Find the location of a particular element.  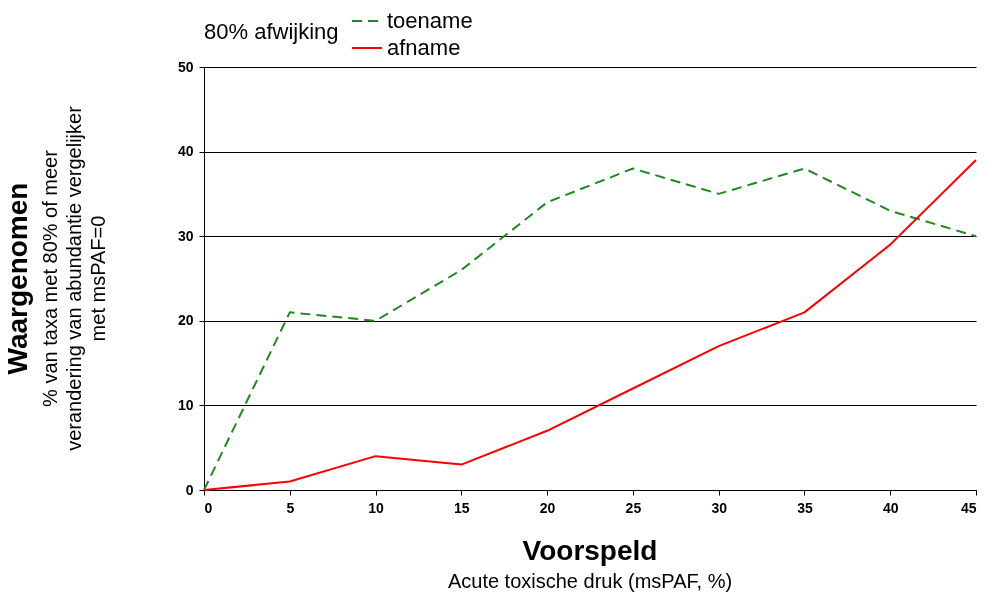

y-tick-label: 10 is located at coordinates (185, 404).